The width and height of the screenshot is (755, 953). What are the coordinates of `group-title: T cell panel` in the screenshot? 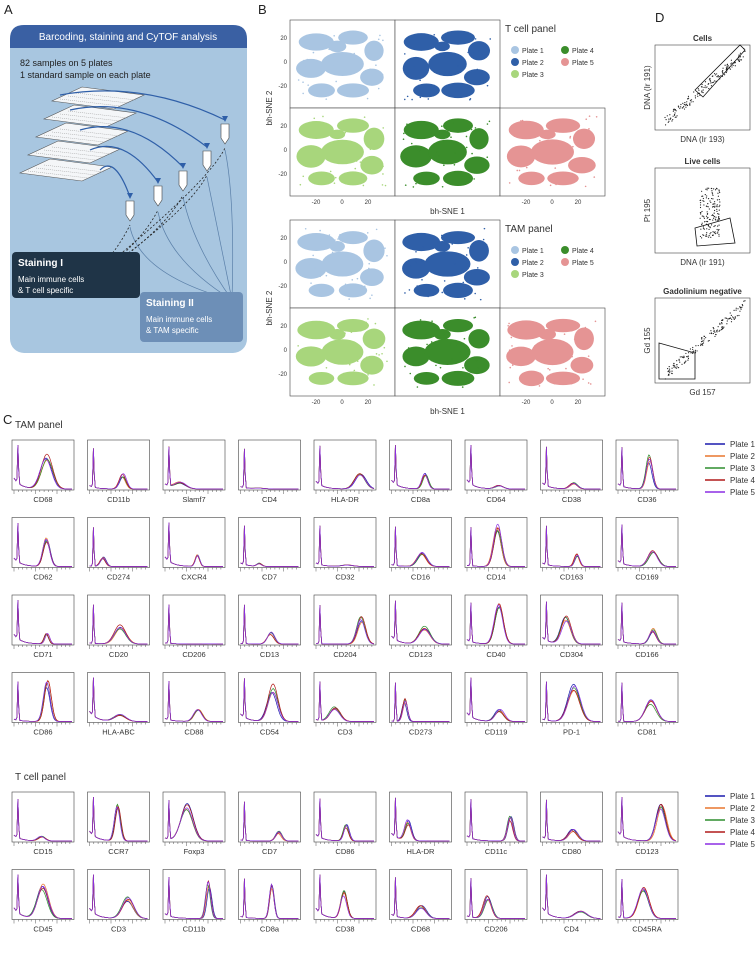 It's located at (530, 29).